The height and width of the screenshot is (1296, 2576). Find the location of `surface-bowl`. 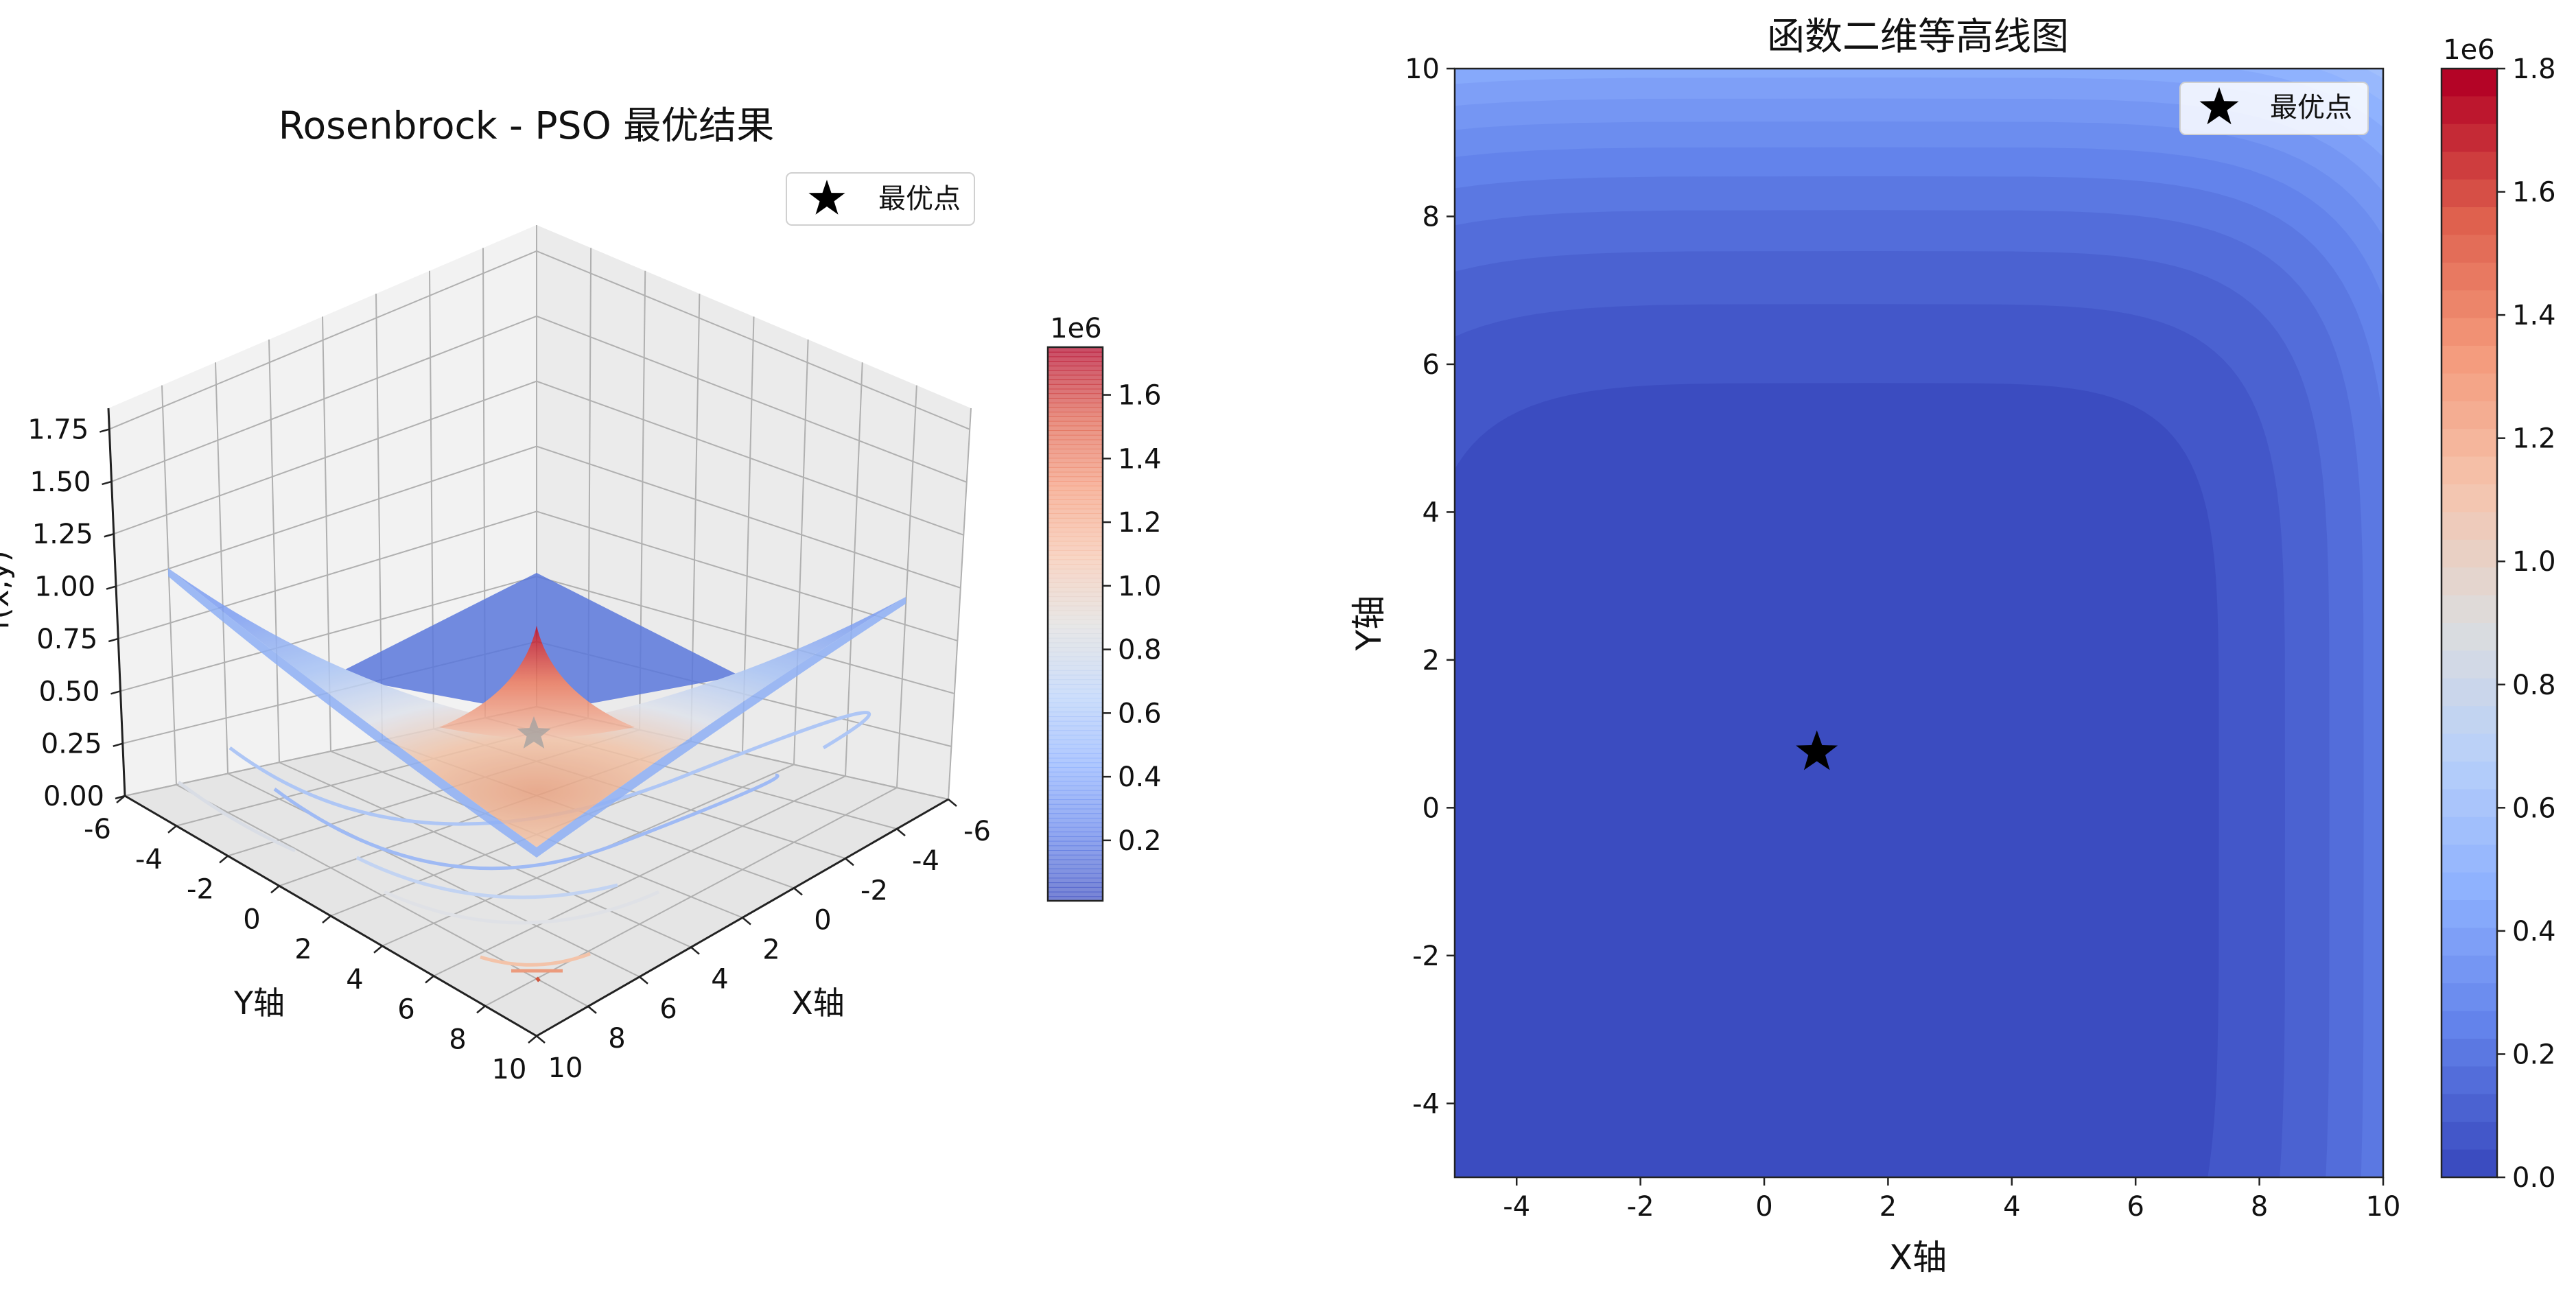

surface-bowl is located at coordinates (537, 708).